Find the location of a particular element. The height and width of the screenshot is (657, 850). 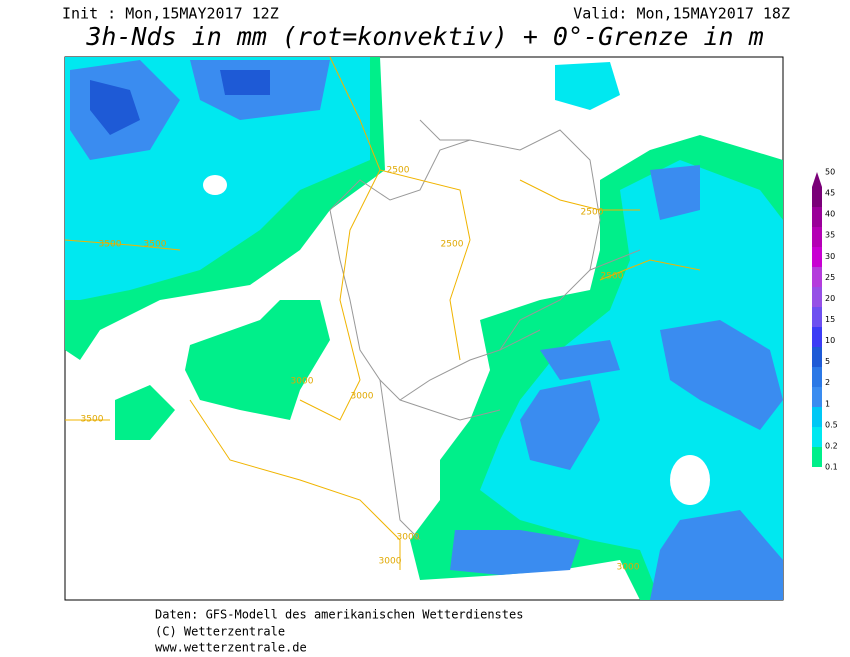

legend-label: 35 is located at coordinates (830, 235).